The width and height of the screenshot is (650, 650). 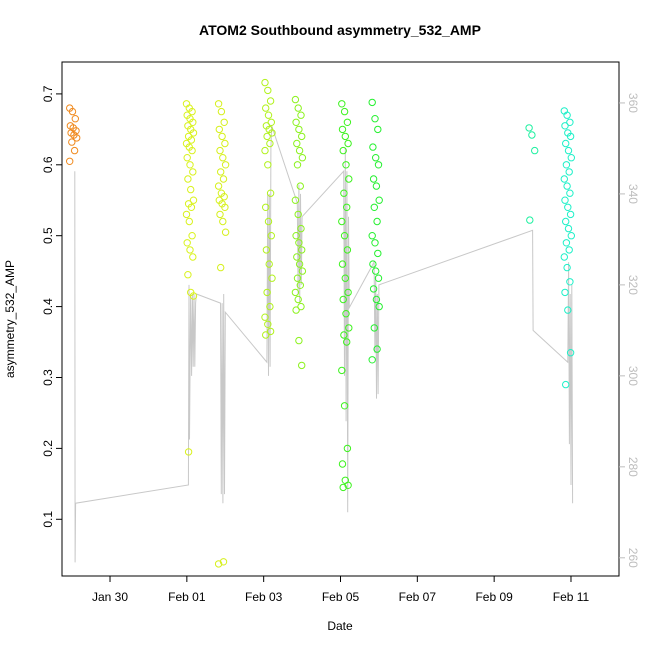 I want to click on x-tick-label: Feb 05, so click(x=341, y=597).